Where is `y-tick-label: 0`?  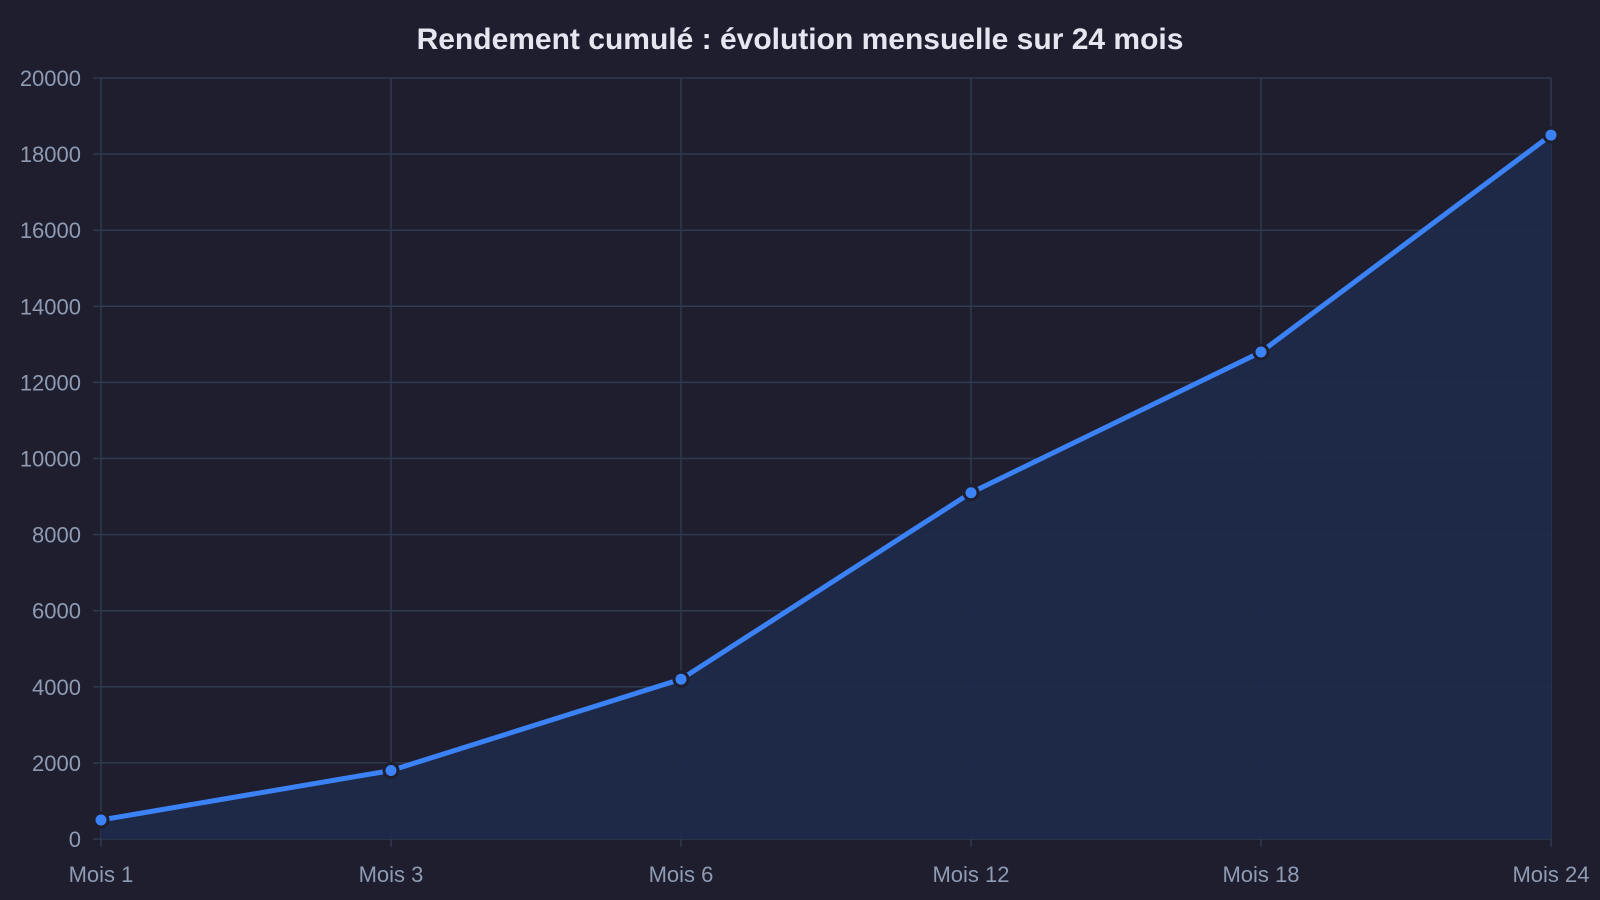 y-tick-label: 0 is located at coordinates (75, 839).